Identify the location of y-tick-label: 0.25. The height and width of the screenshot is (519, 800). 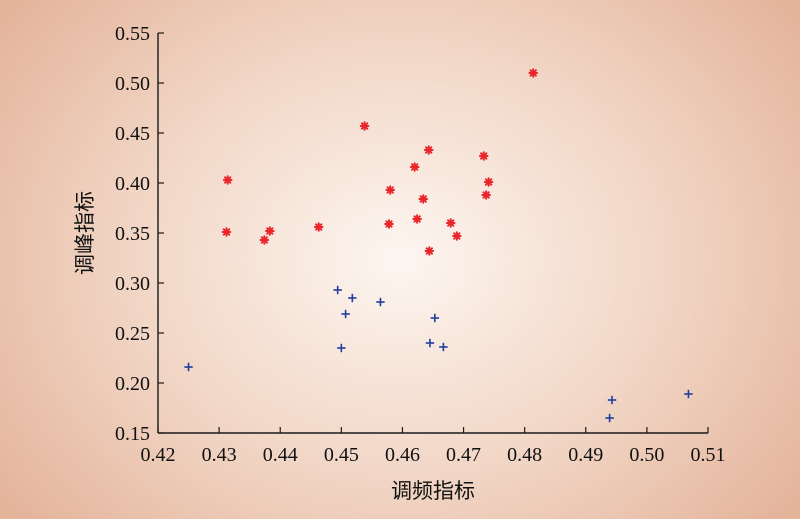
(132, 334).